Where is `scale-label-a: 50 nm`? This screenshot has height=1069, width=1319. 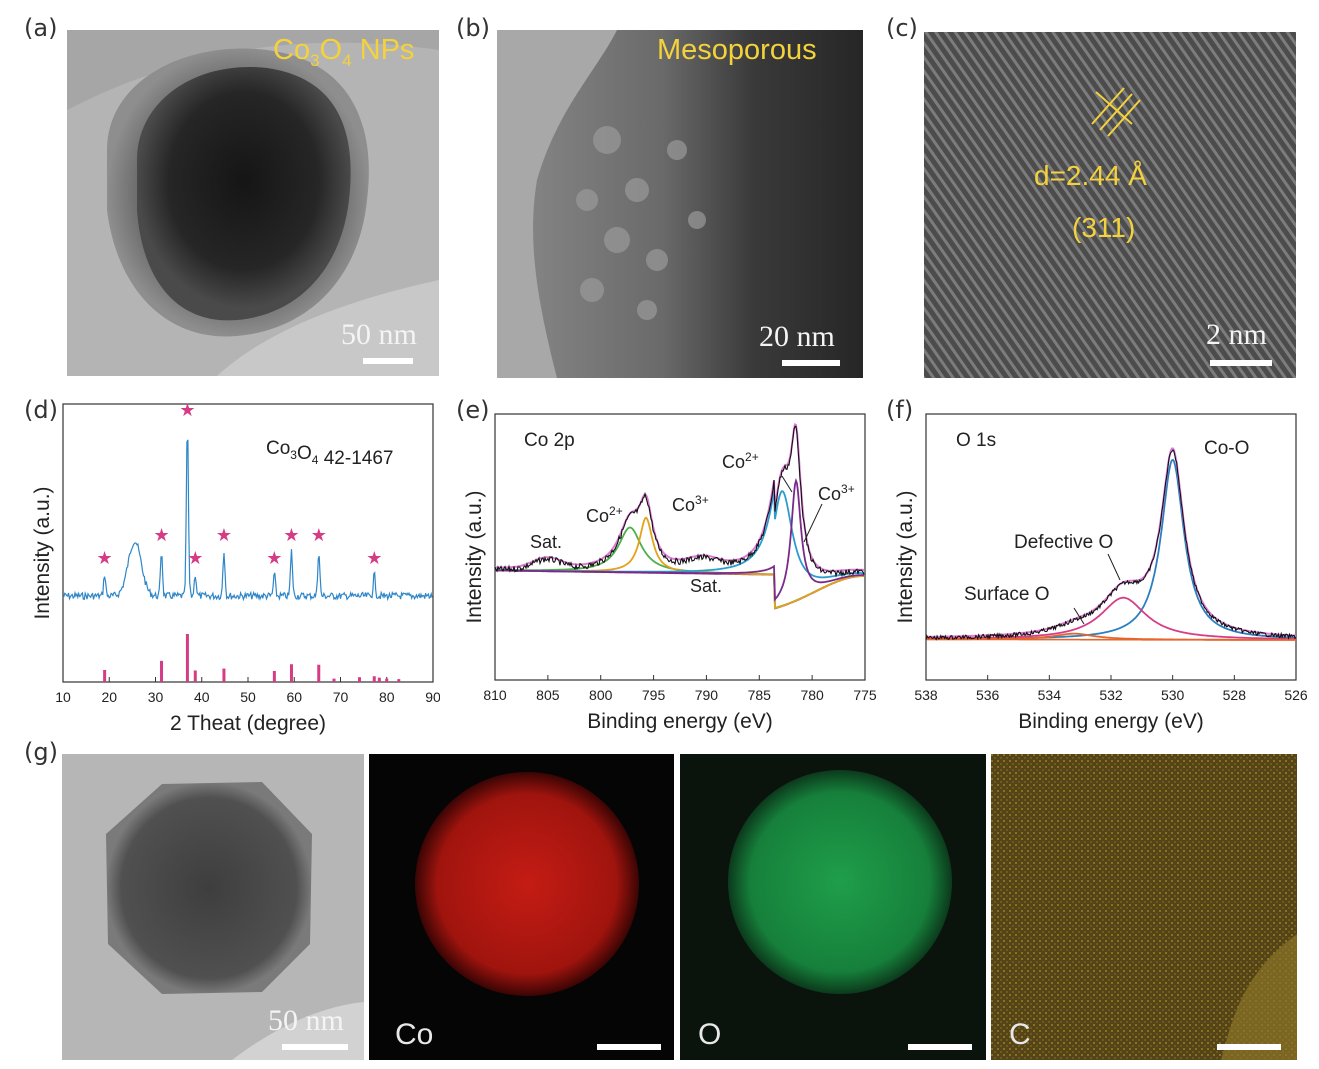 scale-label-a: 50 nm is located at coordinates (379, 334).